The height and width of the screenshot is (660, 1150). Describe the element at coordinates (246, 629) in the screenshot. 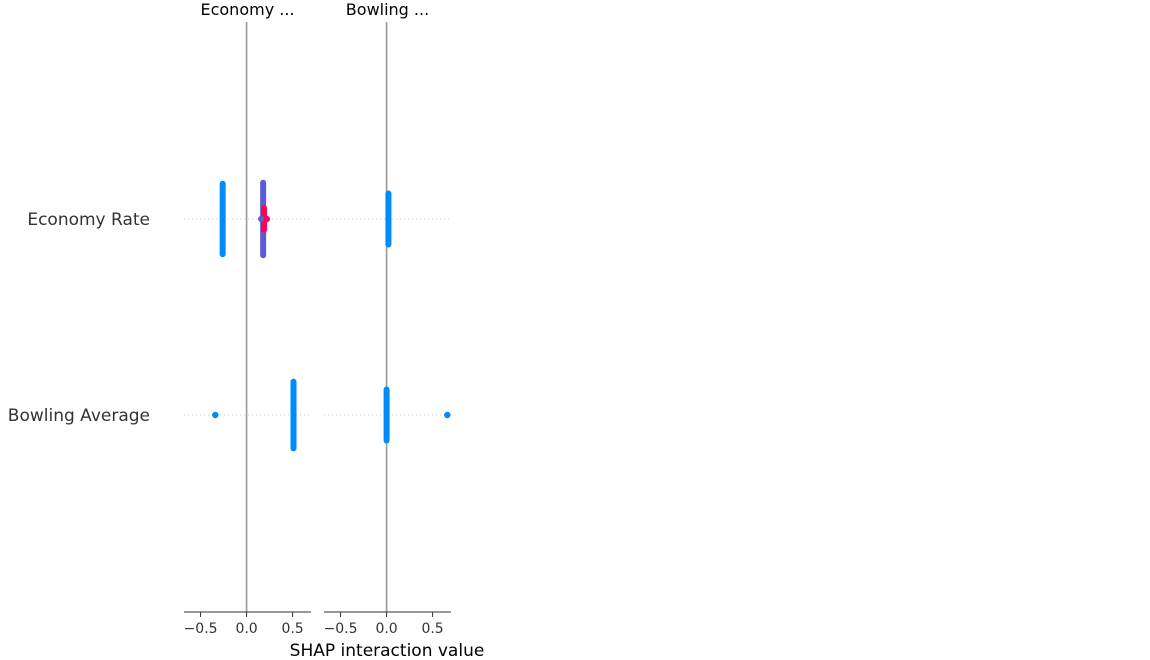

I see `x-tick-label-0-1: 0.0` at that location.